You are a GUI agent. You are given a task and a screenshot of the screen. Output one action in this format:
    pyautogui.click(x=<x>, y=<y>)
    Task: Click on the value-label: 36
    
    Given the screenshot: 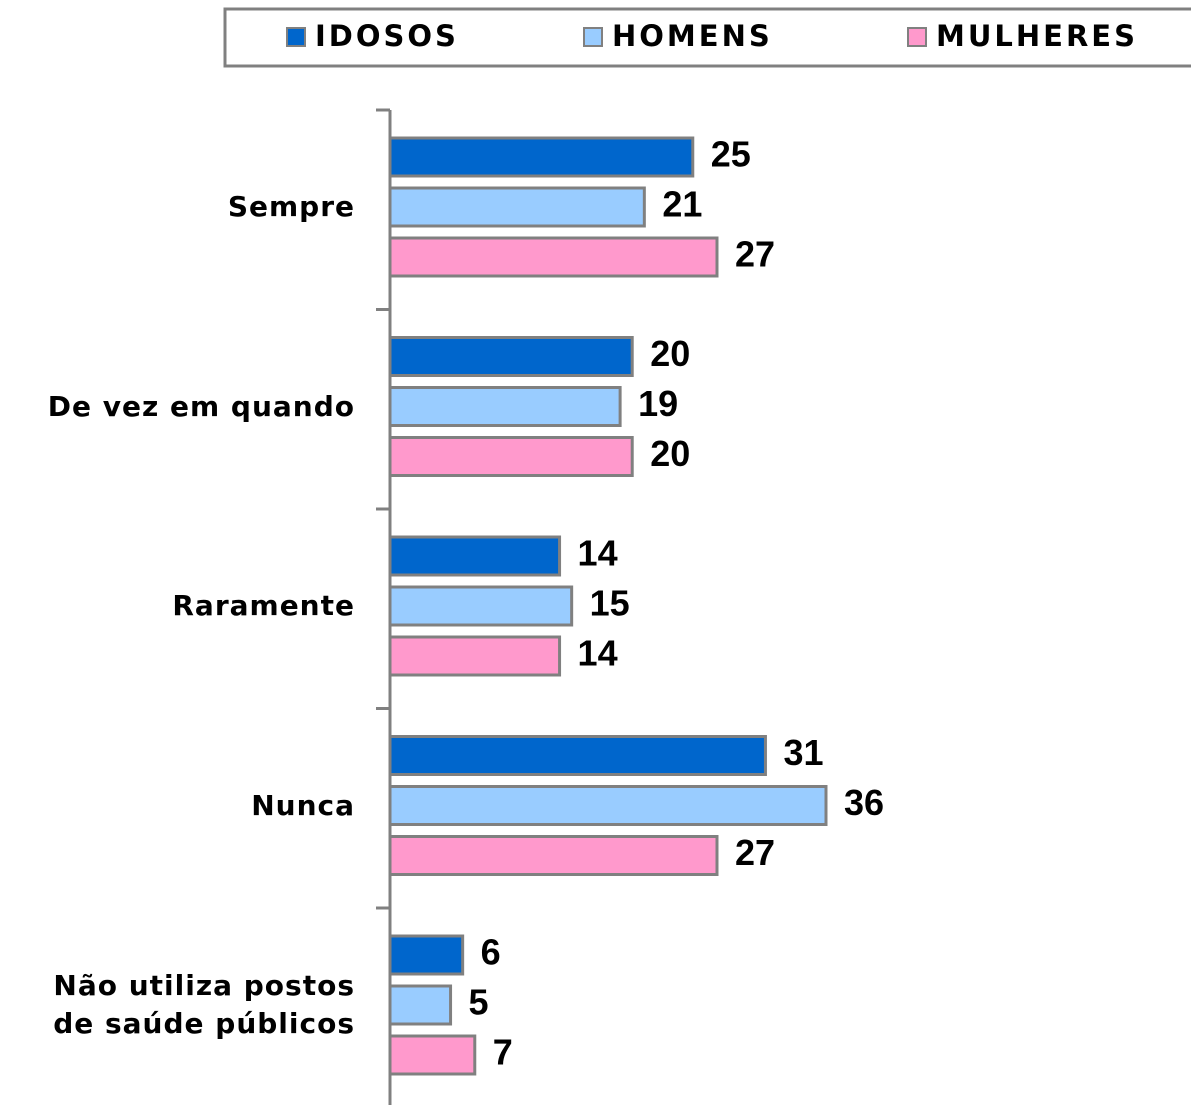 What is the action you would take?
    pyautogui.click(x=864, y=802)
    